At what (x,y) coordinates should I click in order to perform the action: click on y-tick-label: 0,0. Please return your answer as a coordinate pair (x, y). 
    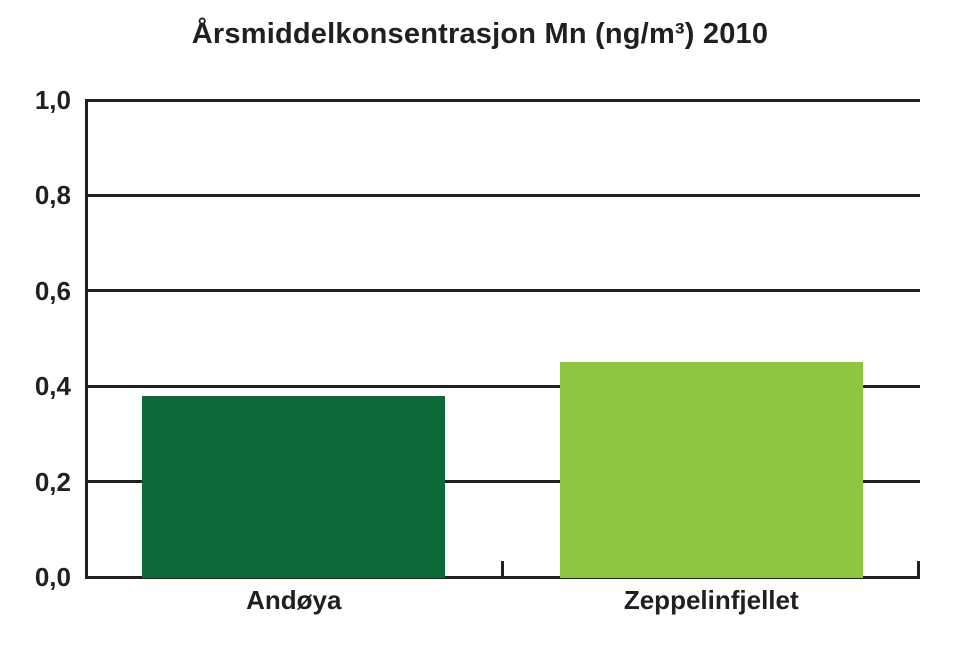
    Looking at the image, I should click on (52, 577).